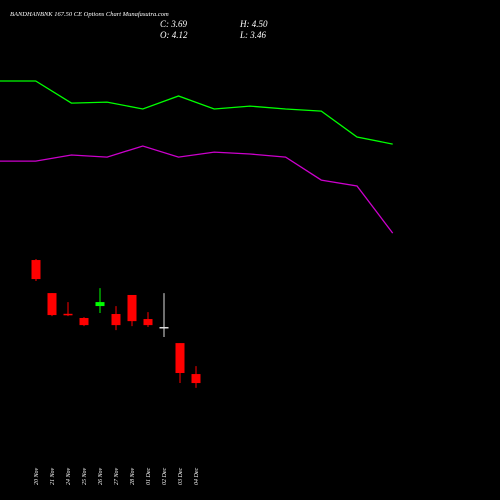 This screenshot has width=500, height=500. Describe the element at coordinates (117, 476) in the screenshot. I see `x-tick-label: 27 Nov` at that location.